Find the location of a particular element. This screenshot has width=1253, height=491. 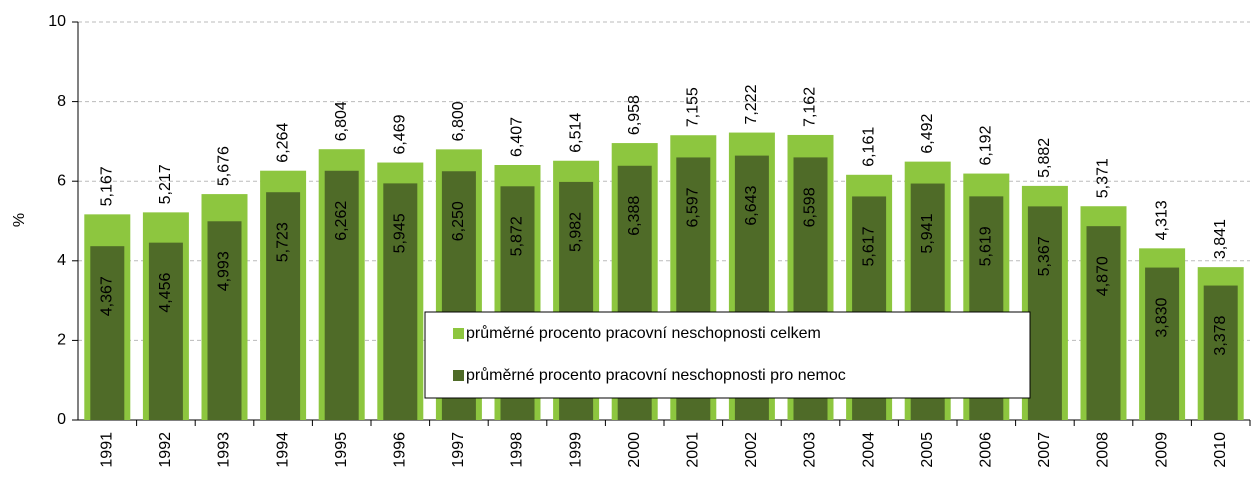

x-tick-label: 1997 is located at coordinates (458, 450).